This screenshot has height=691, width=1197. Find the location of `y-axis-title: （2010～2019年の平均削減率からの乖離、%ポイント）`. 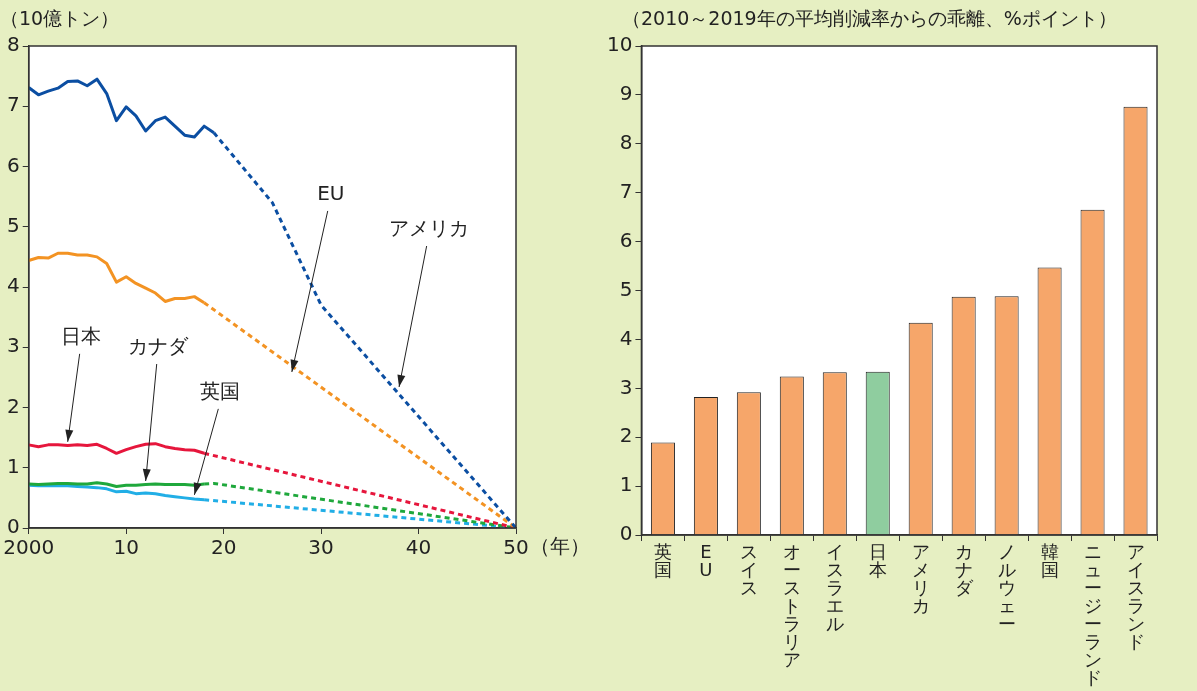

y-axis-title: （2010～2019年の平均削減率からの乖離、%ポイント） is located at coordinates (869, 18).